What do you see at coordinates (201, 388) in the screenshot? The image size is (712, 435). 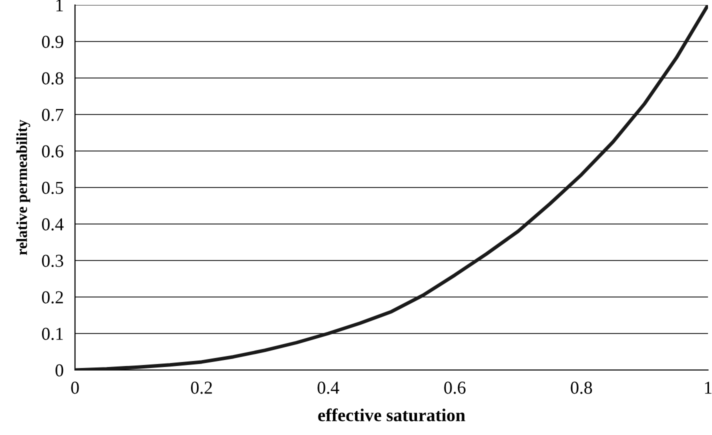 I see `x-tick-label: 0.2` at bounding box center [201, 388].